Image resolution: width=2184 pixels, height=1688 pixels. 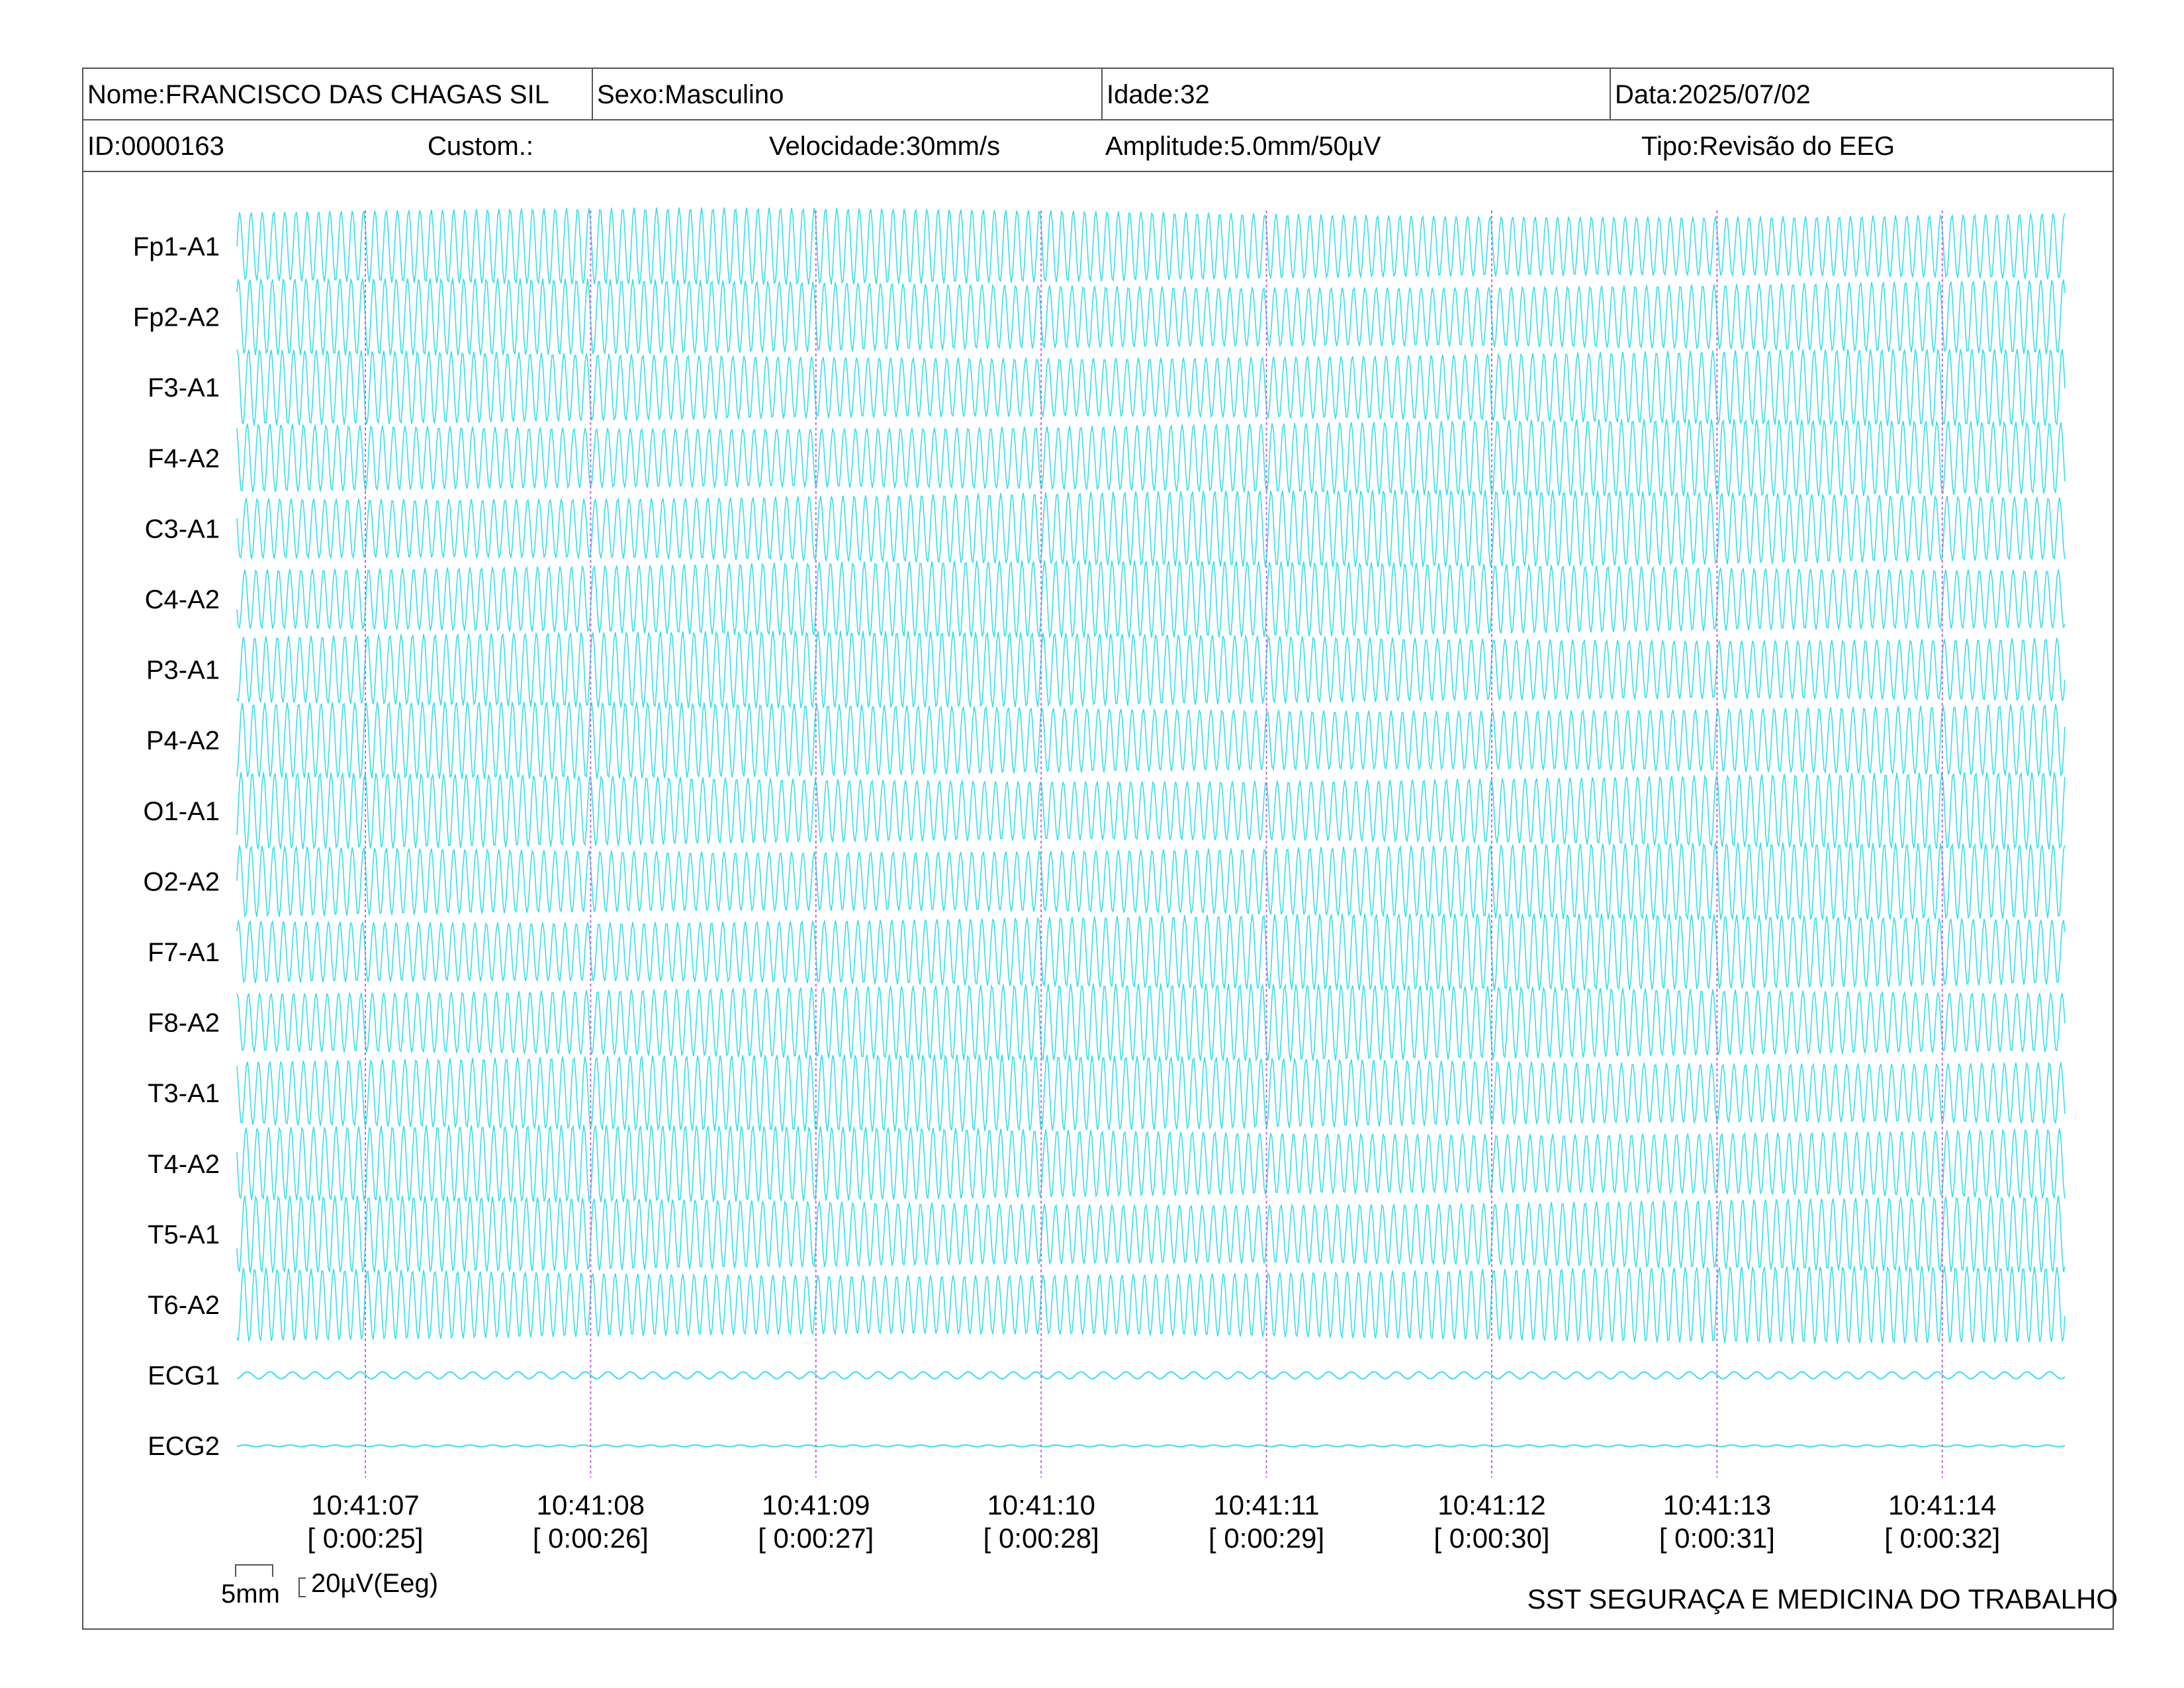 What do you see at coordinates (318, 94) in the screenshot?
I see `patient-name: Nome:FRANCISCO DAS CHAGAS SIL` at bounding box center [318, 94].